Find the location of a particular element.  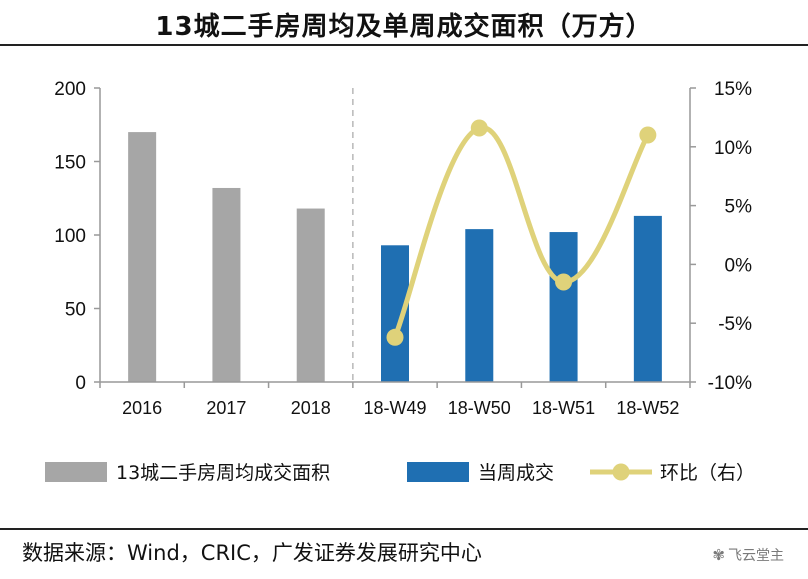

top-rule is located at coordinates (404, 45).